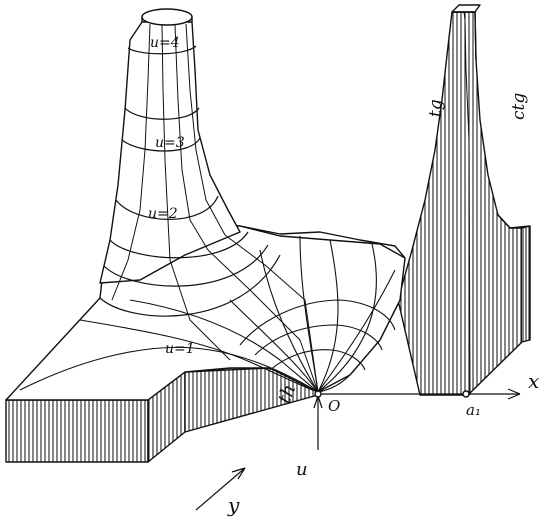 The image size is (553, 519). What do you see at coordinates (167, 17) in the screenshot?
I see `left-column-cap` at bounding box center [167, 17].